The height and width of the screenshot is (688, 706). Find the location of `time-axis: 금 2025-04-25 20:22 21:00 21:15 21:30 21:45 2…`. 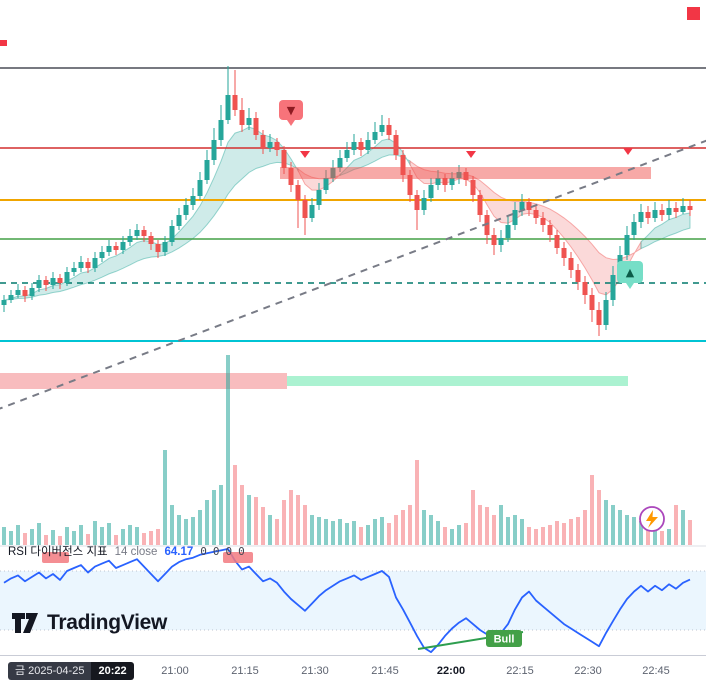

time-axis: 금 2025-04-25 20:22 21:00 21:15 21:30 21:45 2… is located at coordinates (353, 671).